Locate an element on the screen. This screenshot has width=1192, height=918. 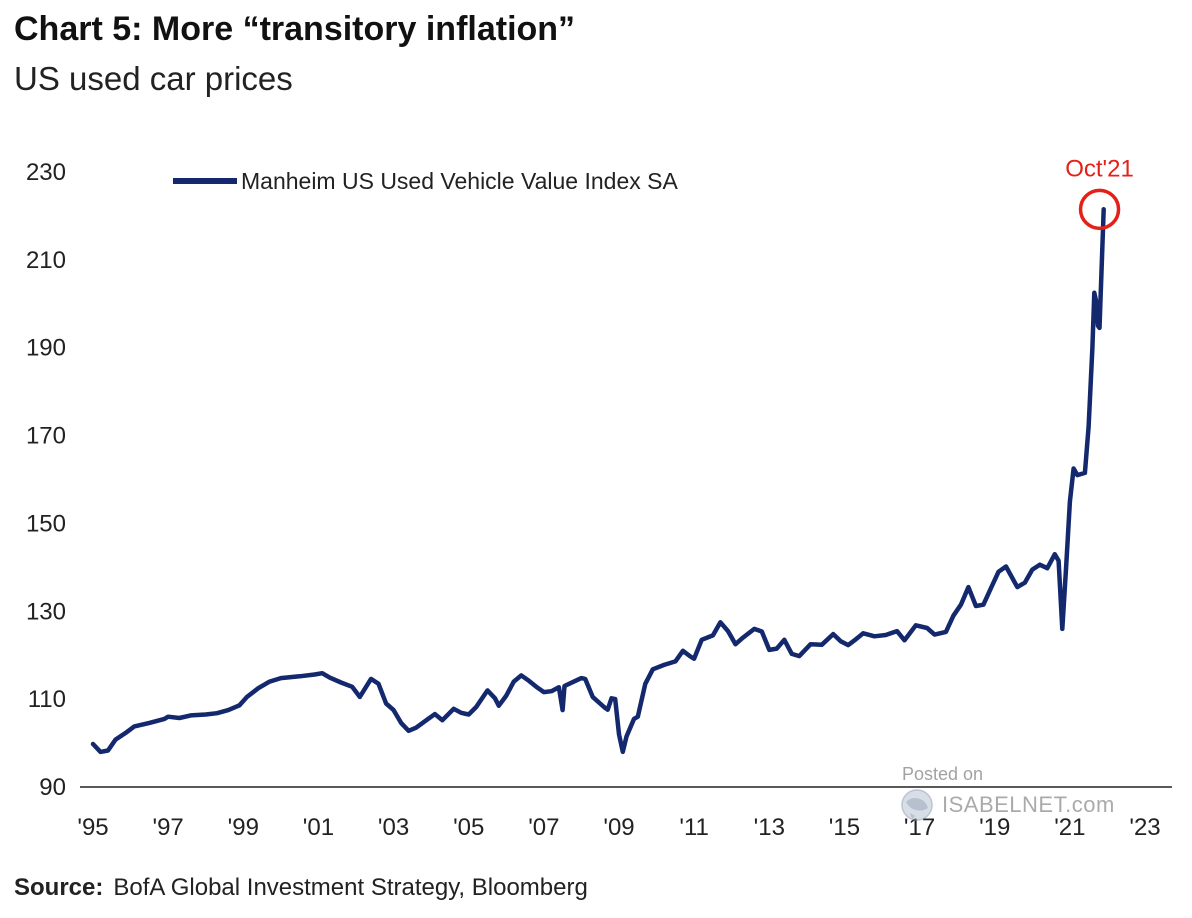
x-tick-label: '09 is located at coordinates (618, 827).